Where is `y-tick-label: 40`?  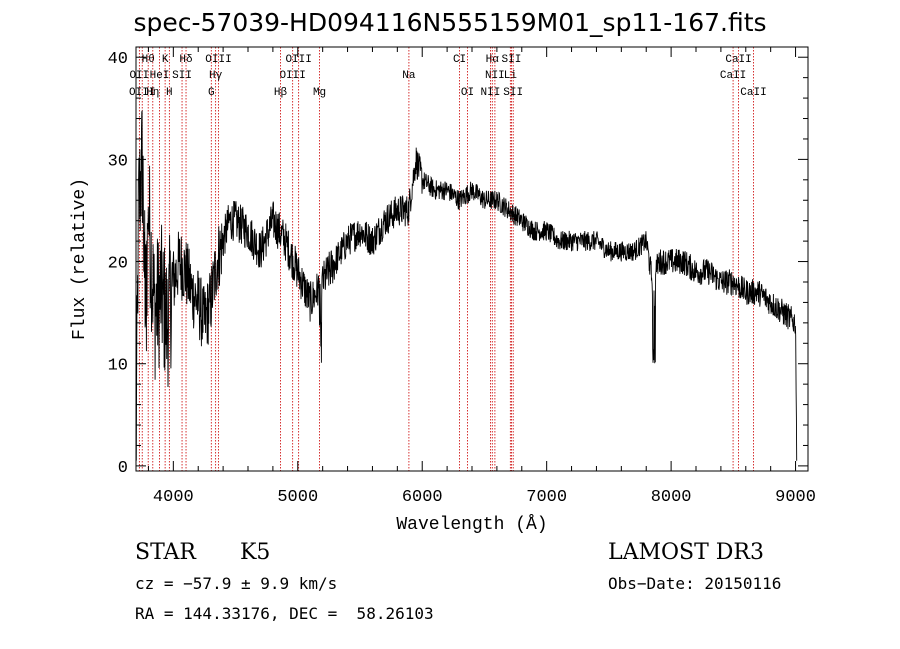 y-tick-label: 40 is located at coordinates (118, 59).